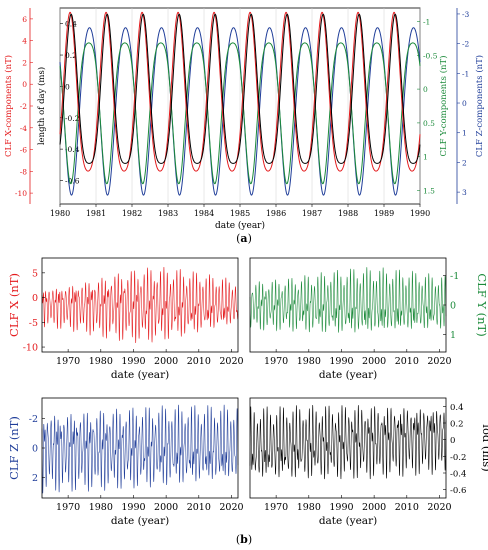  What do you see at coordinates (425, 89) in the screenshot?
I see `y-tick-label-y: 0` at bounding box center [425, 89].